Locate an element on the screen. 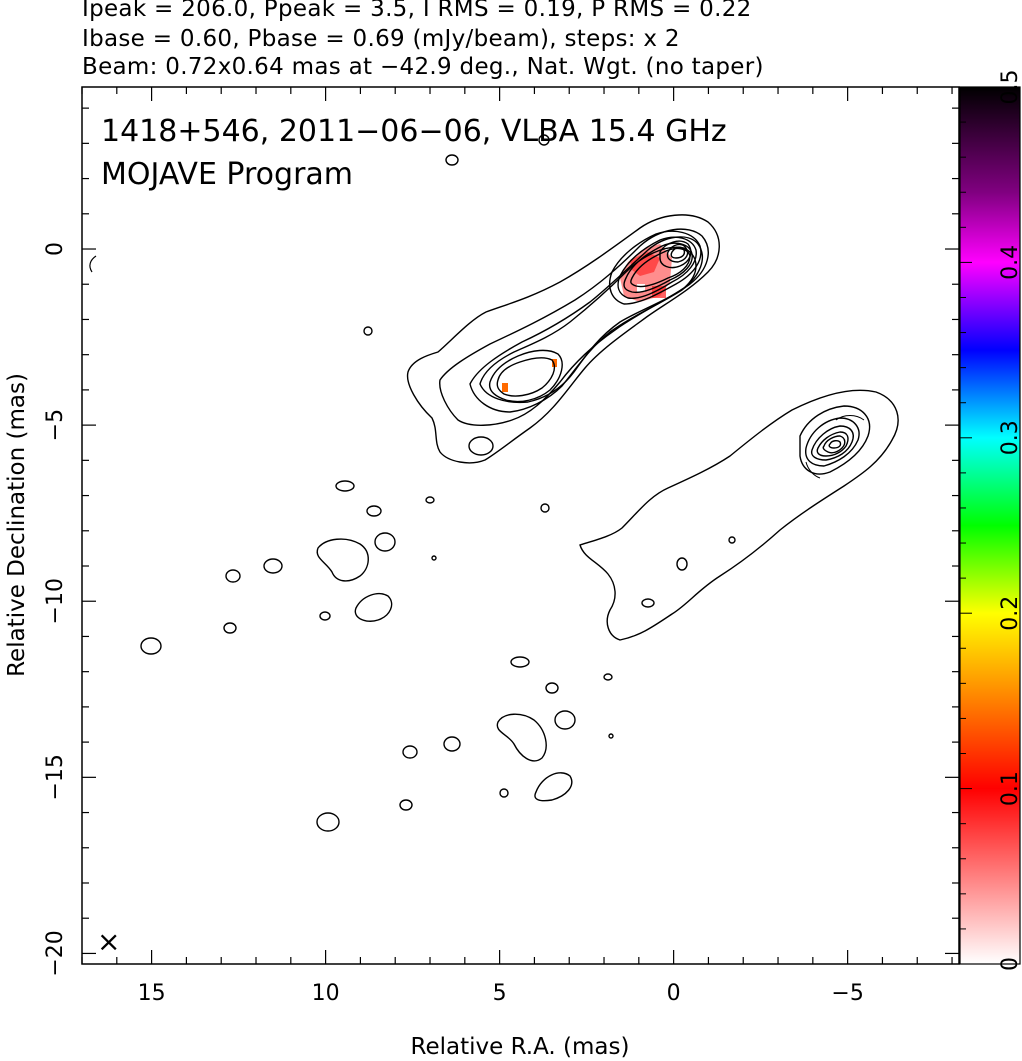 The height and width of the screenshot is (1061, 1022). colorbar-tick-label: 0.1 is located at coordinates (1010, 788).